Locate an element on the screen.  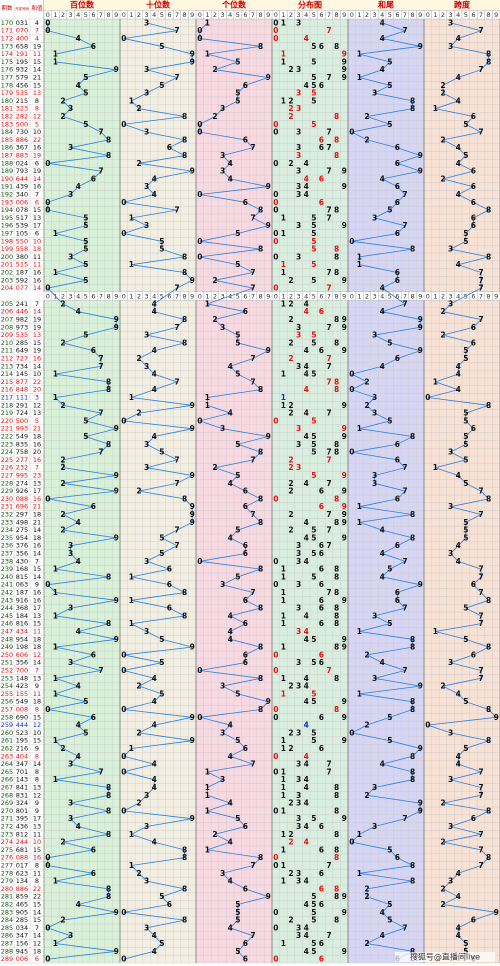
issue: 184 is located at coordinates (7, 132).